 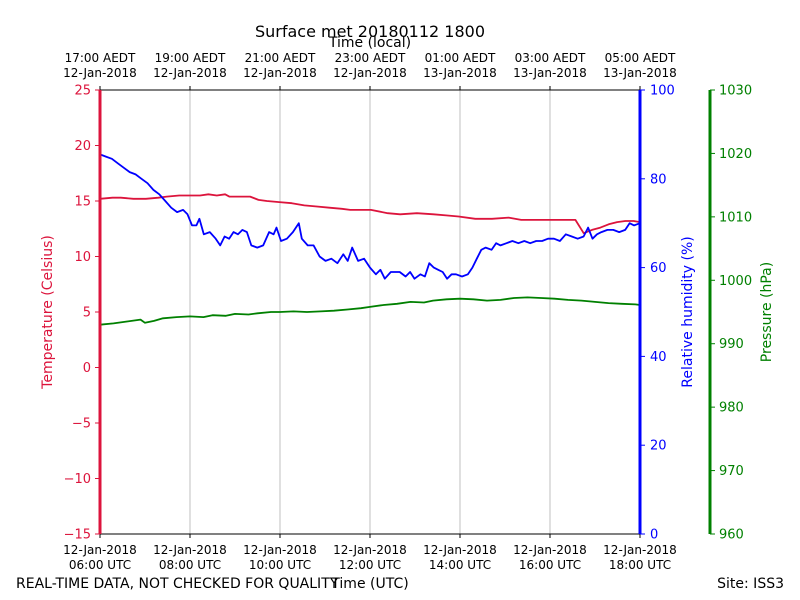 What do you see at coordinates (369, 43) in the screenshot?
I see `top-axis-label: Time (local)` at bounding box center [369, 43].